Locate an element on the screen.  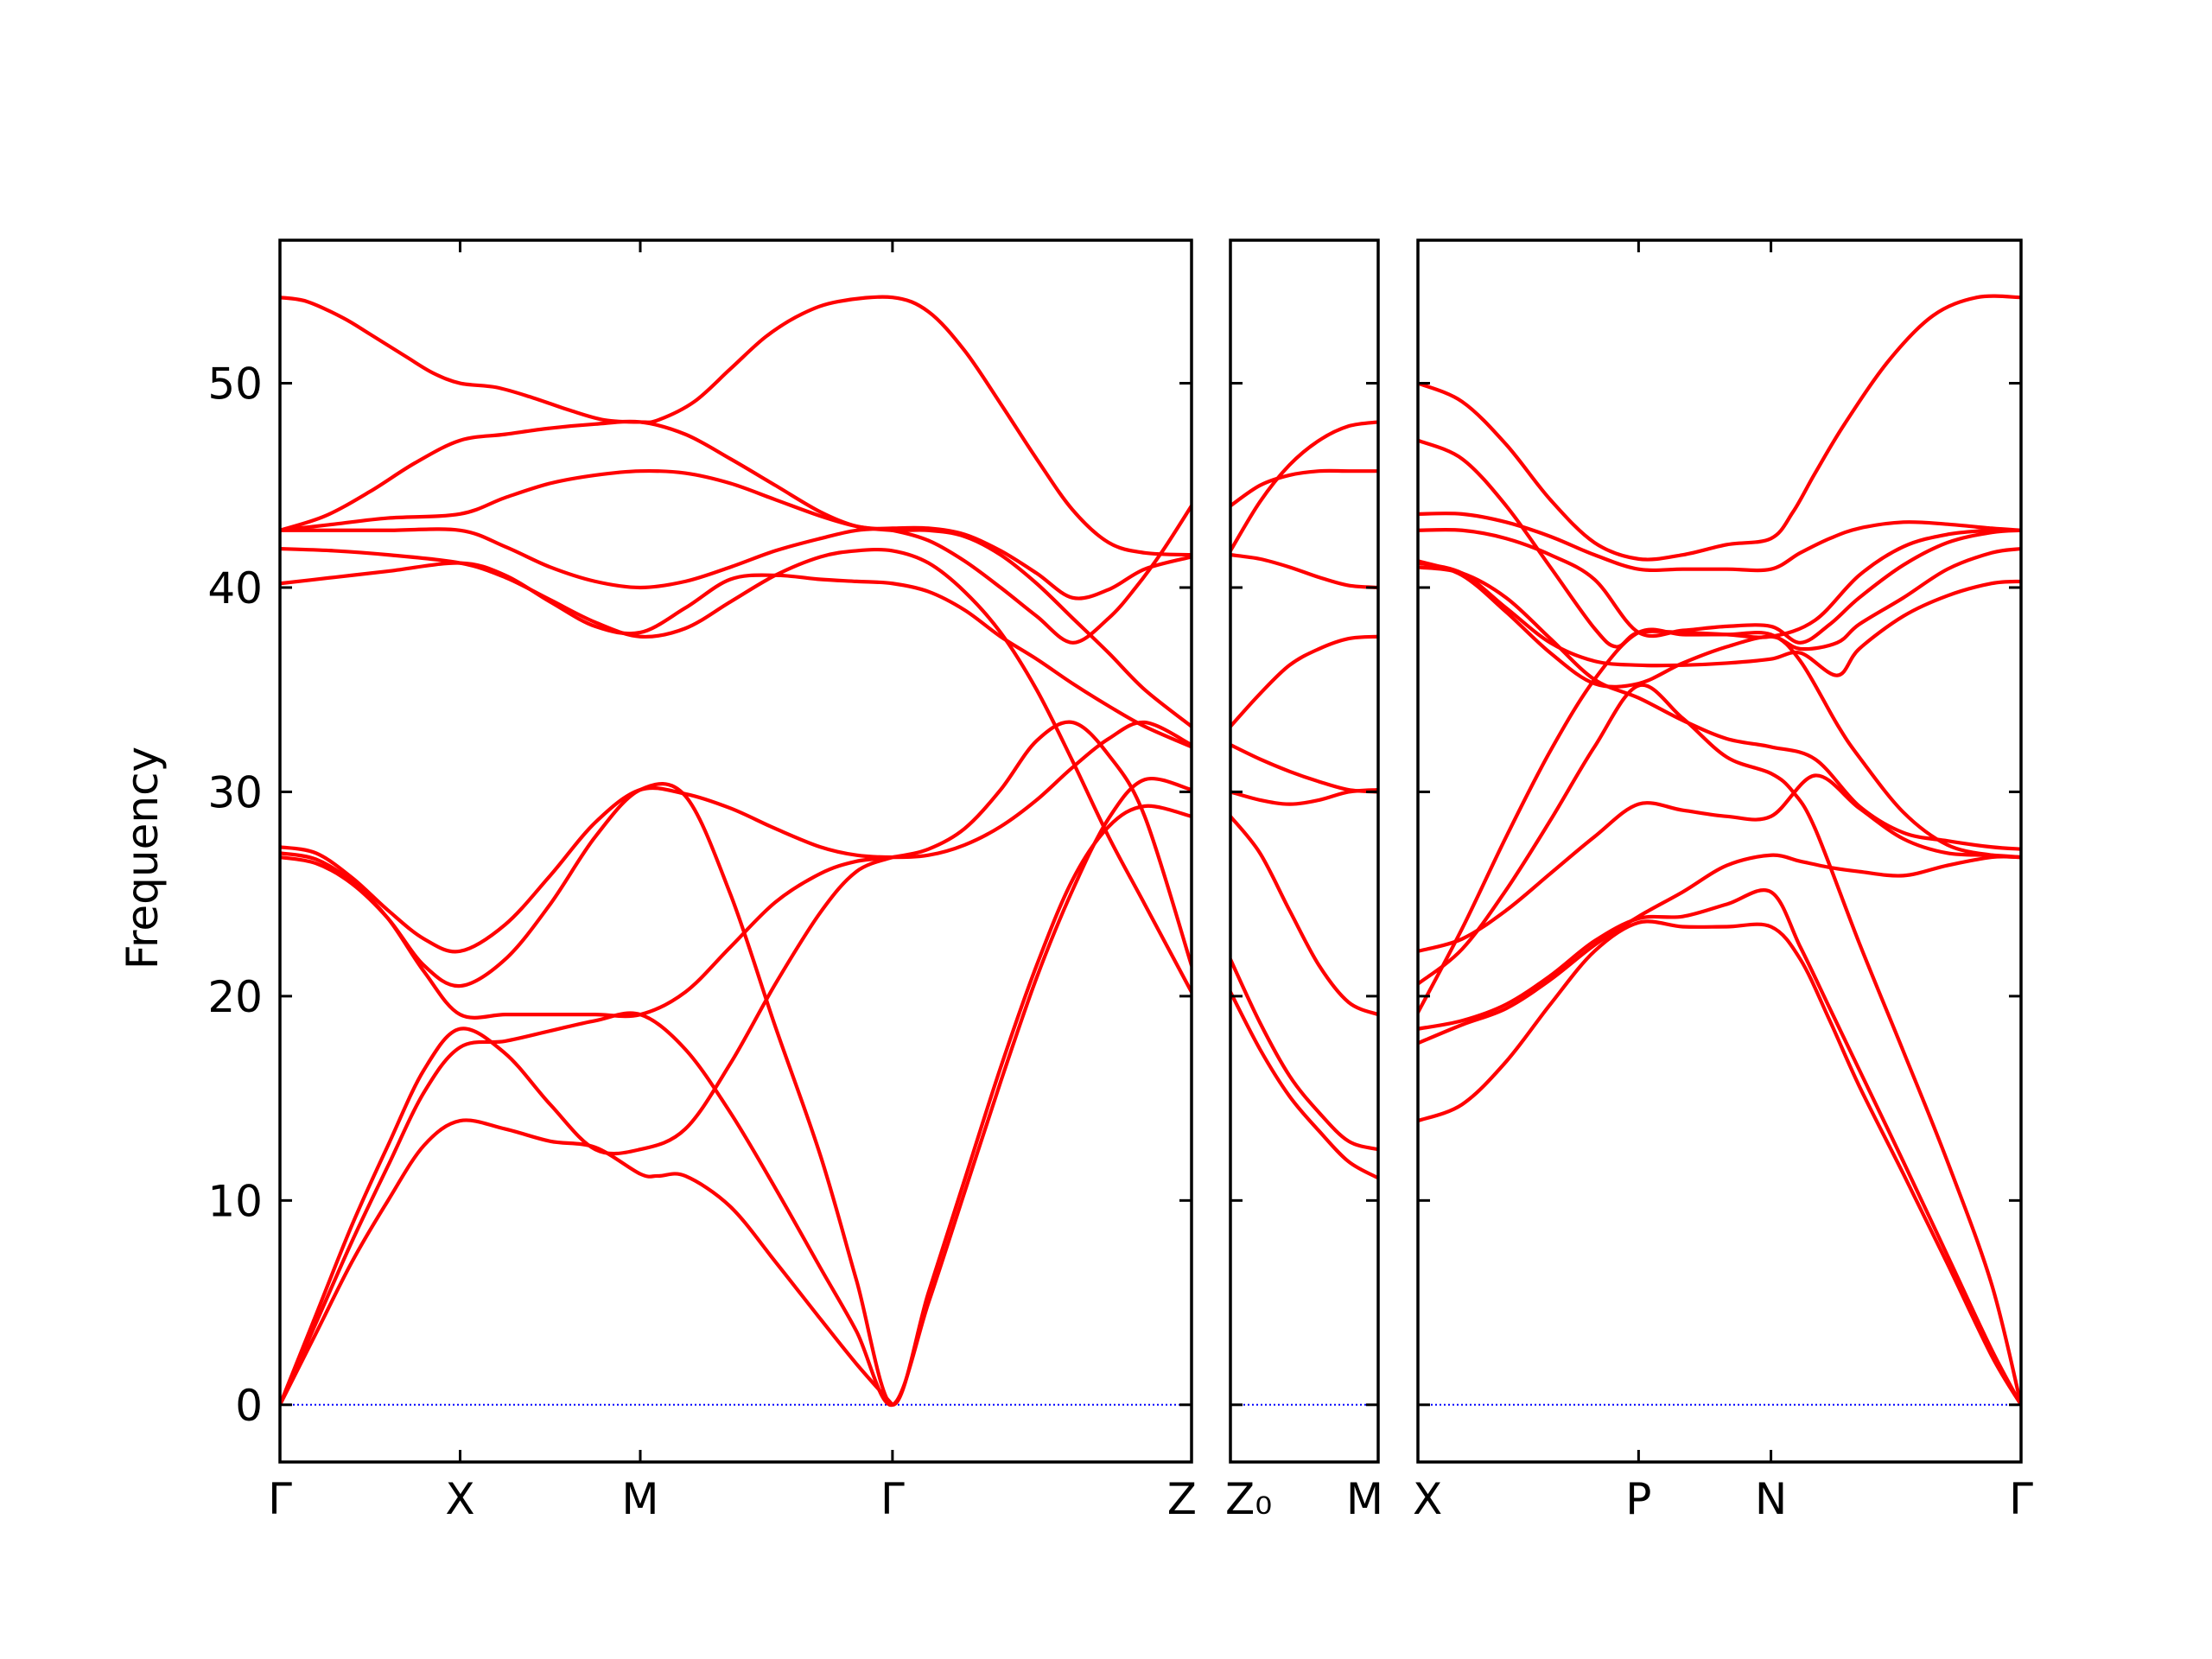
x-tick-label: Z is located at coordinates (1182, 1499).